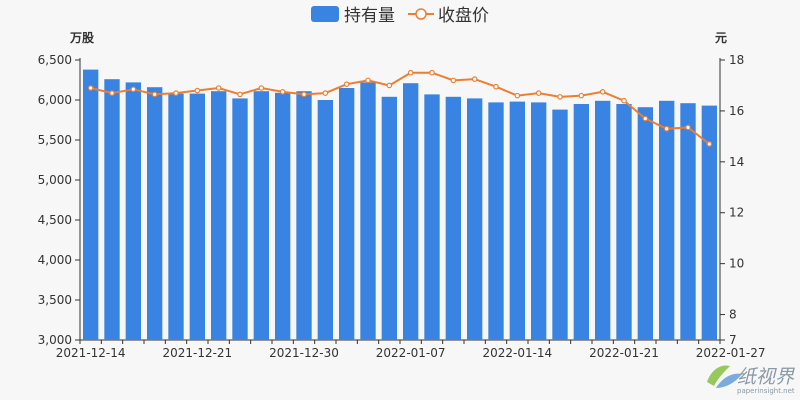 The image size is (800, 400). What do you see at coordinates (55, 140) in the screenshot?
I see `y-left-tick-label: 5,500` at bounding box center [55, 140].